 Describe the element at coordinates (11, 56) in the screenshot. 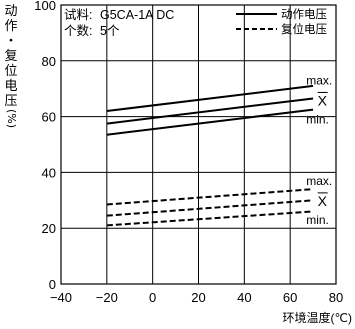

I see `y-axis-label-char: 复` at that location.